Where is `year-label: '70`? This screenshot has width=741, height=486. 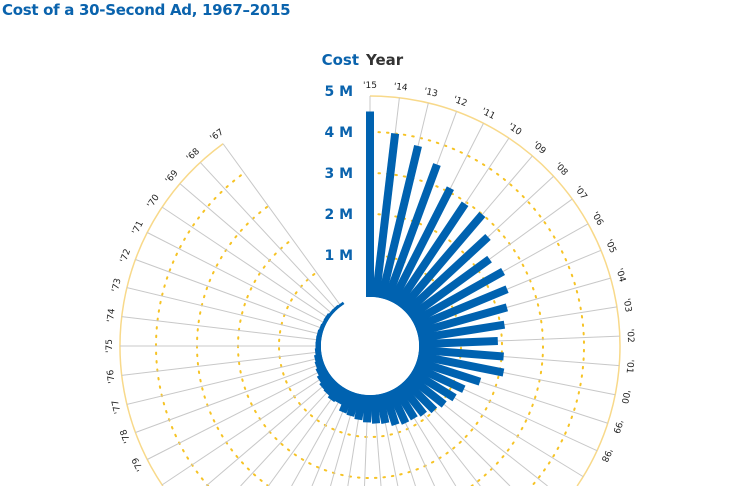
year-label: '70 is located at coordinates (154, 201).